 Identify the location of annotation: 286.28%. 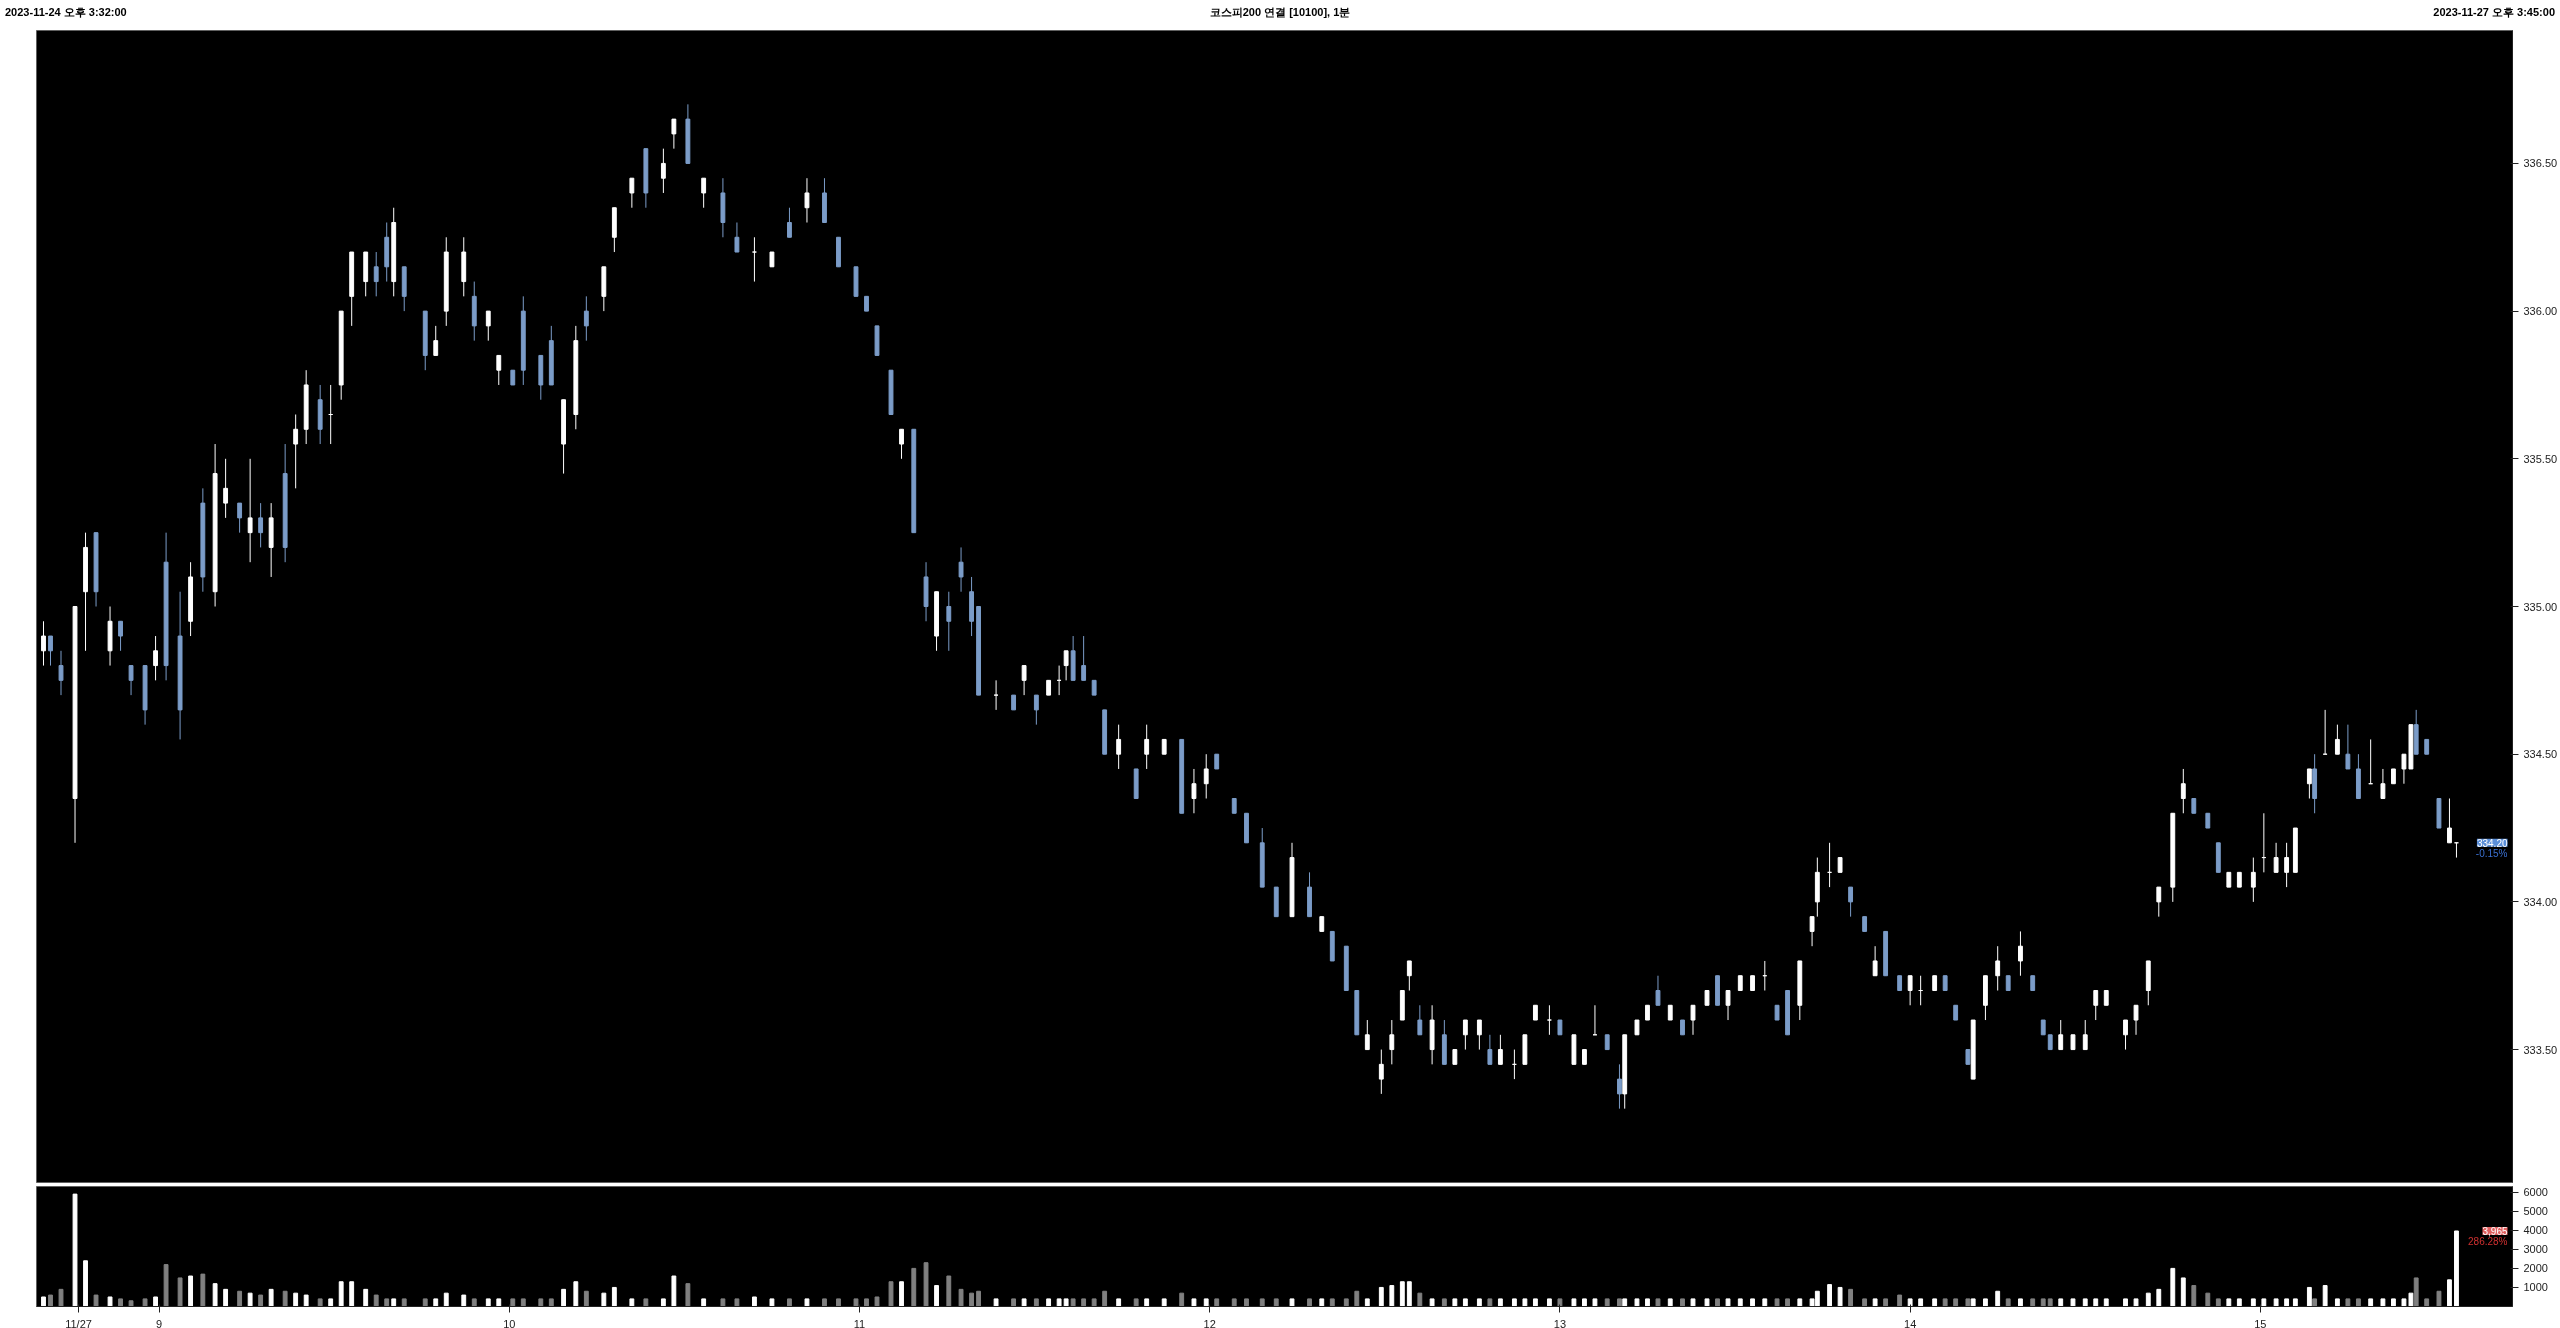
(2488, 1241).